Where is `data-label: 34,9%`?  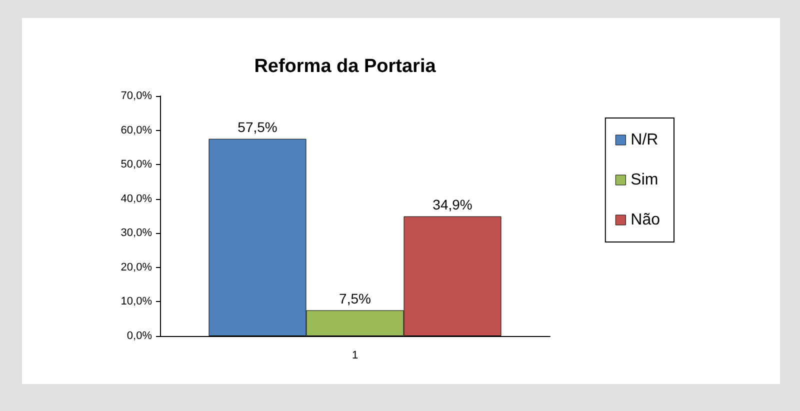 data-label: 34,9% is located at coordinates (452, 204).